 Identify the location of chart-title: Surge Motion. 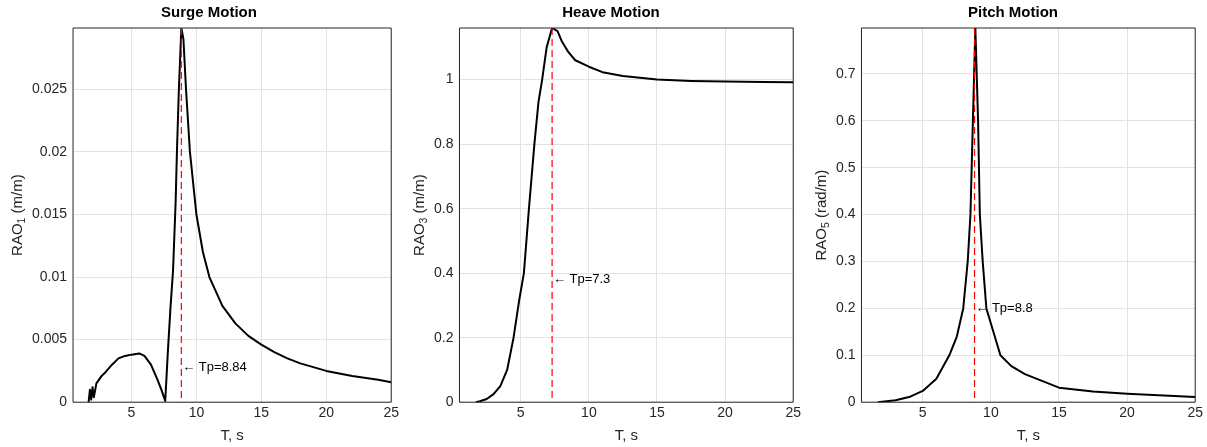
(209, 12).